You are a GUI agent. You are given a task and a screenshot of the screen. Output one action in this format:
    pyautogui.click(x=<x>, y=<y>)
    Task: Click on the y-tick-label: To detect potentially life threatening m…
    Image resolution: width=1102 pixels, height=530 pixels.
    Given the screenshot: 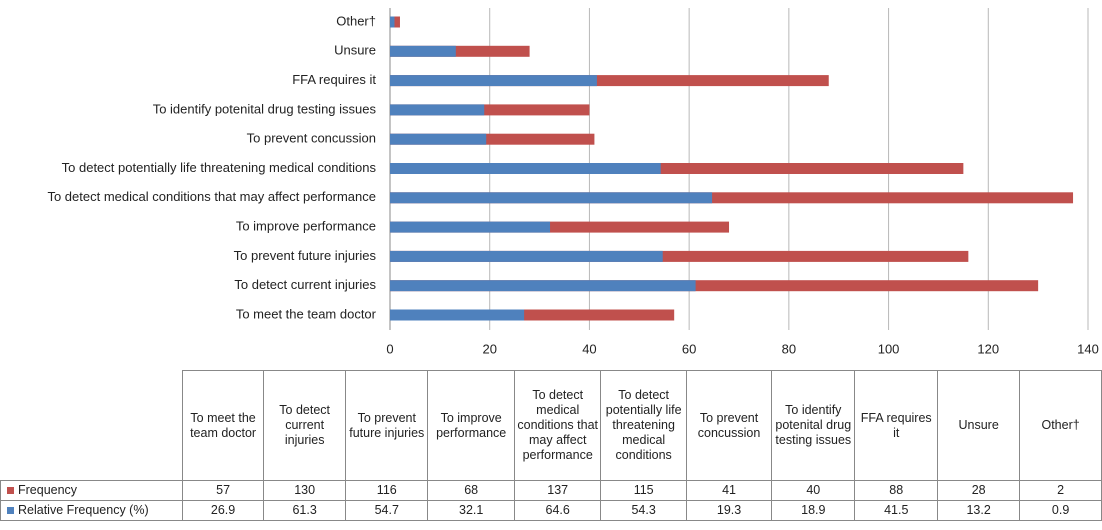 What is the action you would take?
    pyautogui.click(x=219, y=167)
    